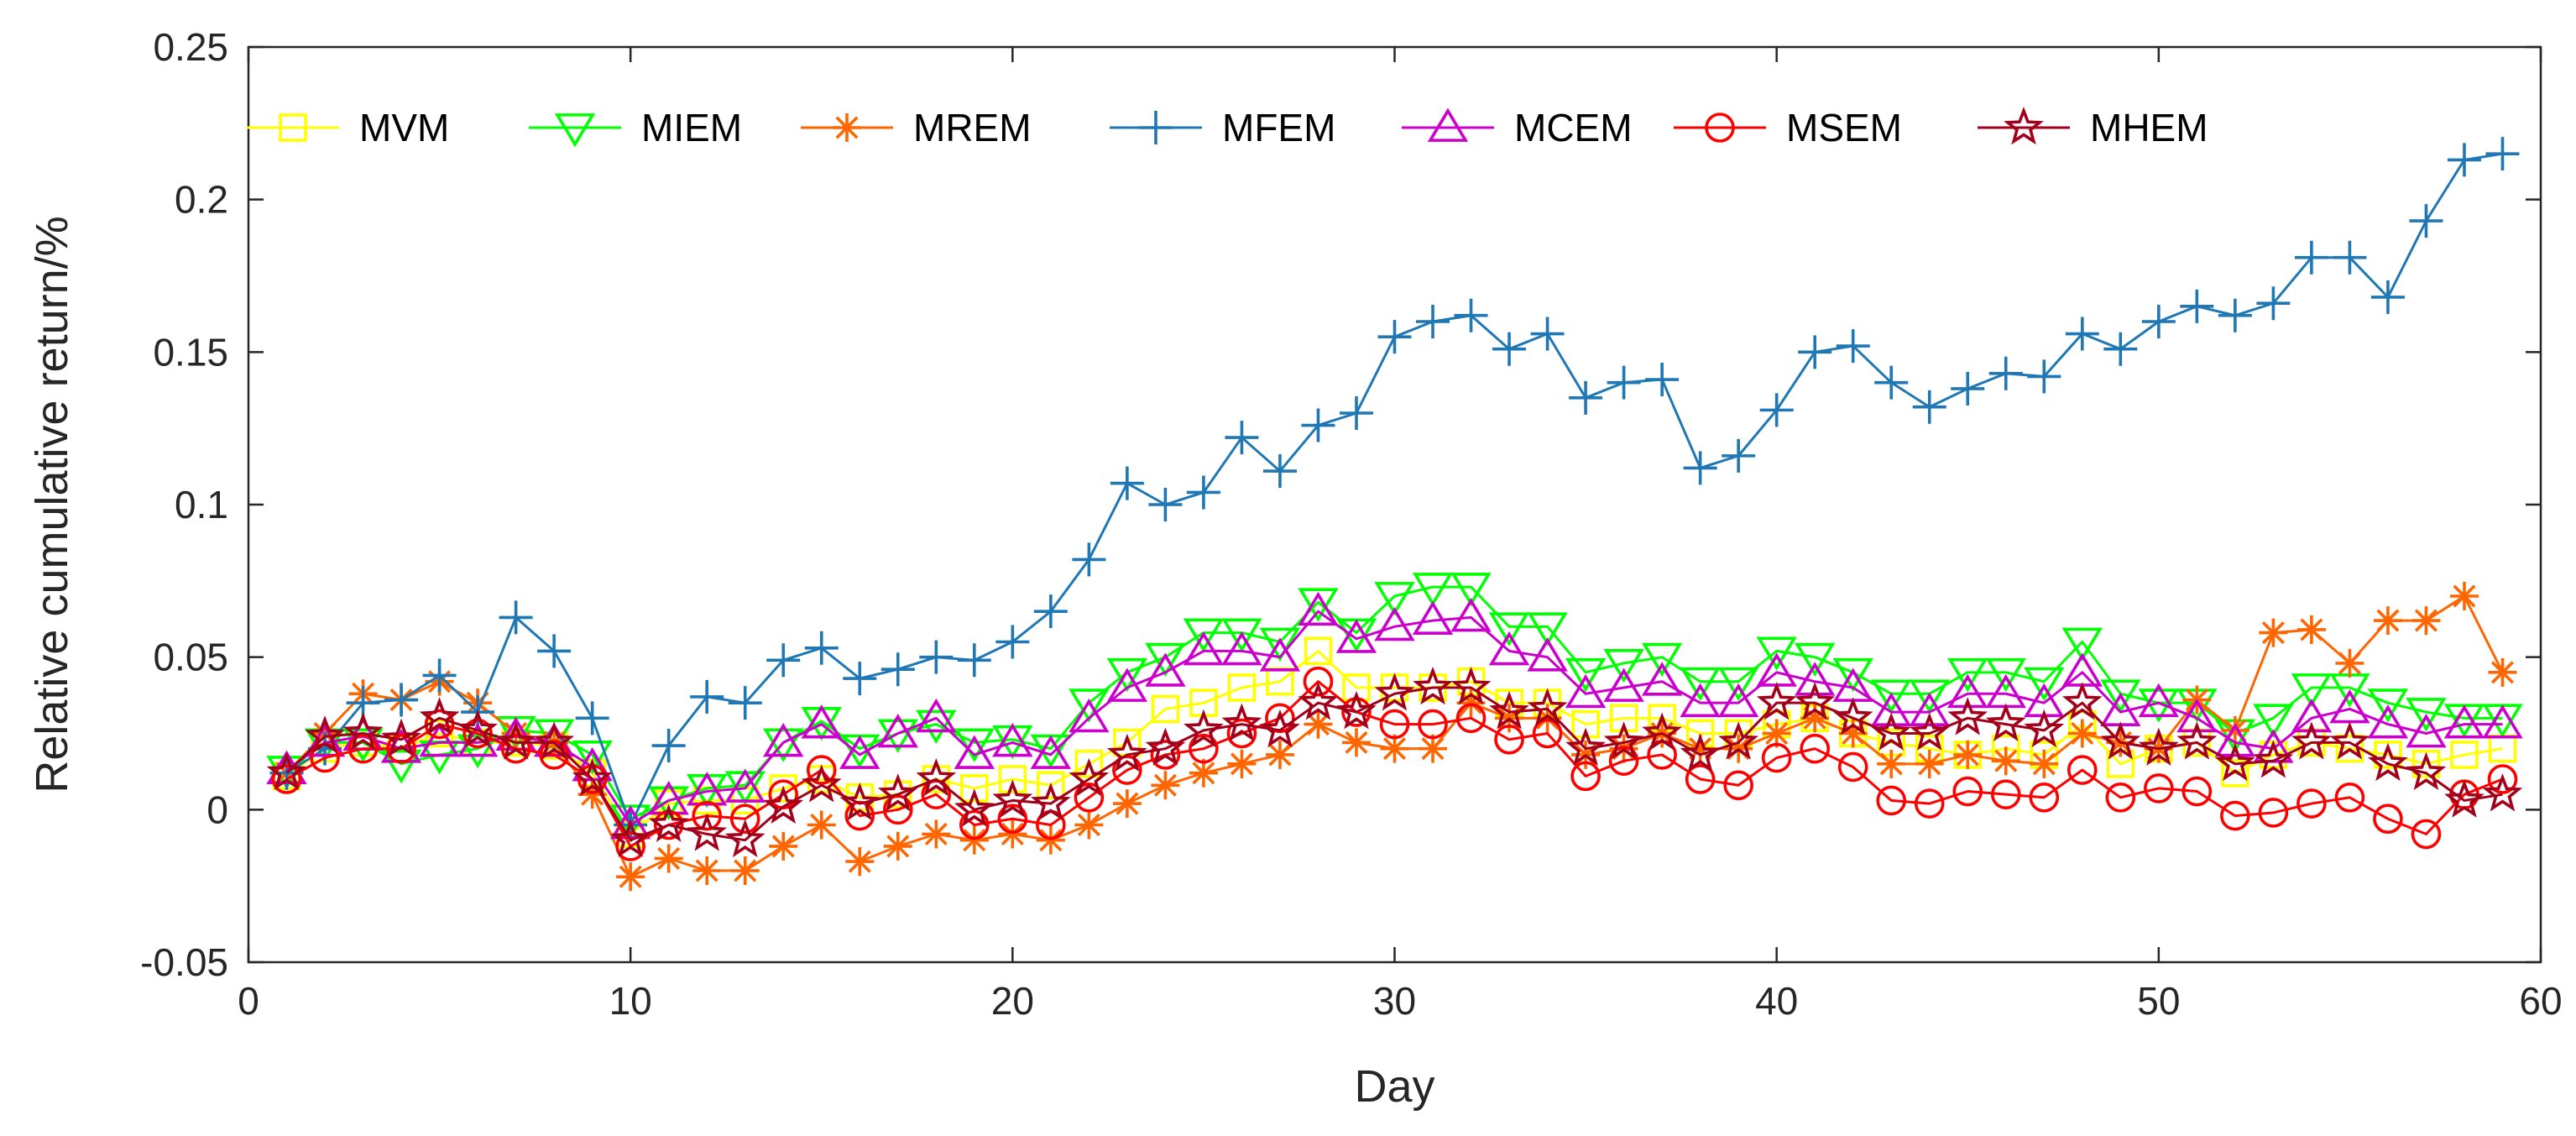  Describe the element at coordinates (691, 127) in the screenshot. I see `legend-label-miem: MIEM` at that location.